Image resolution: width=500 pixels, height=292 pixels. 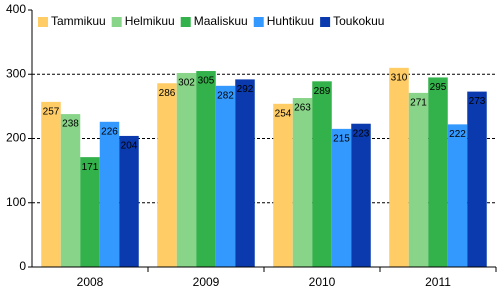 I want to click on value-label: 273, so click(x=477, y=101).